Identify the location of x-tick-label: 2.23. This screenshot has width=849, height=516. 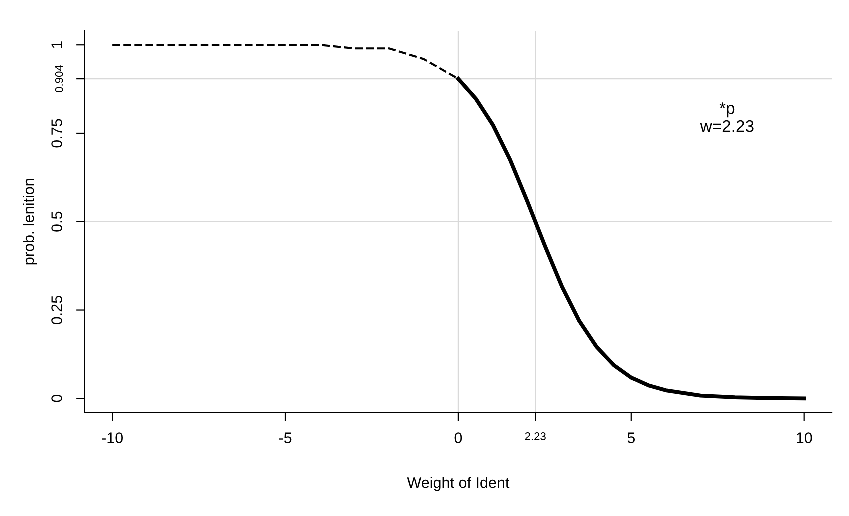
(535, 436).